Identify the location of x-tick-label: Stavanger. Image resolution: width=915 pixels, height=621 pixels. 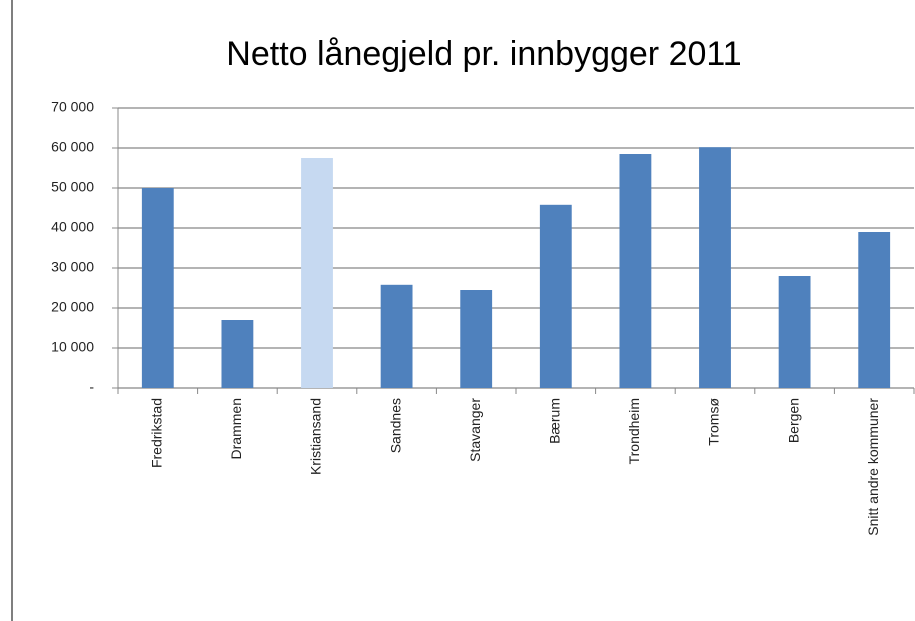
(475, 430).